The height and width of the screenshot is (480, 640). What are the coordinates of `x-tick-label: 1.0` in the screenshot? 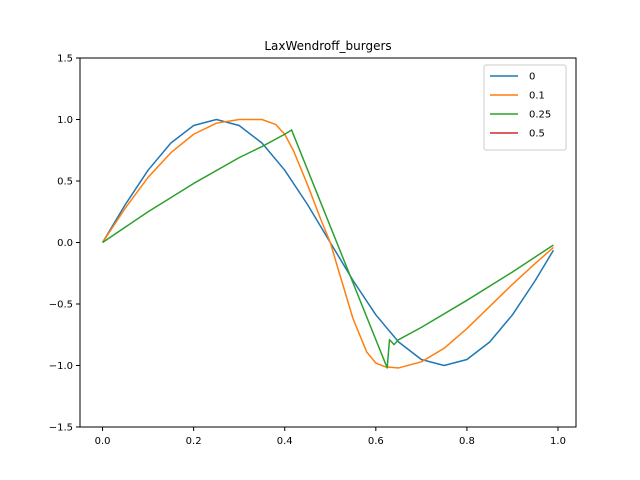 It's located at (558, 441).